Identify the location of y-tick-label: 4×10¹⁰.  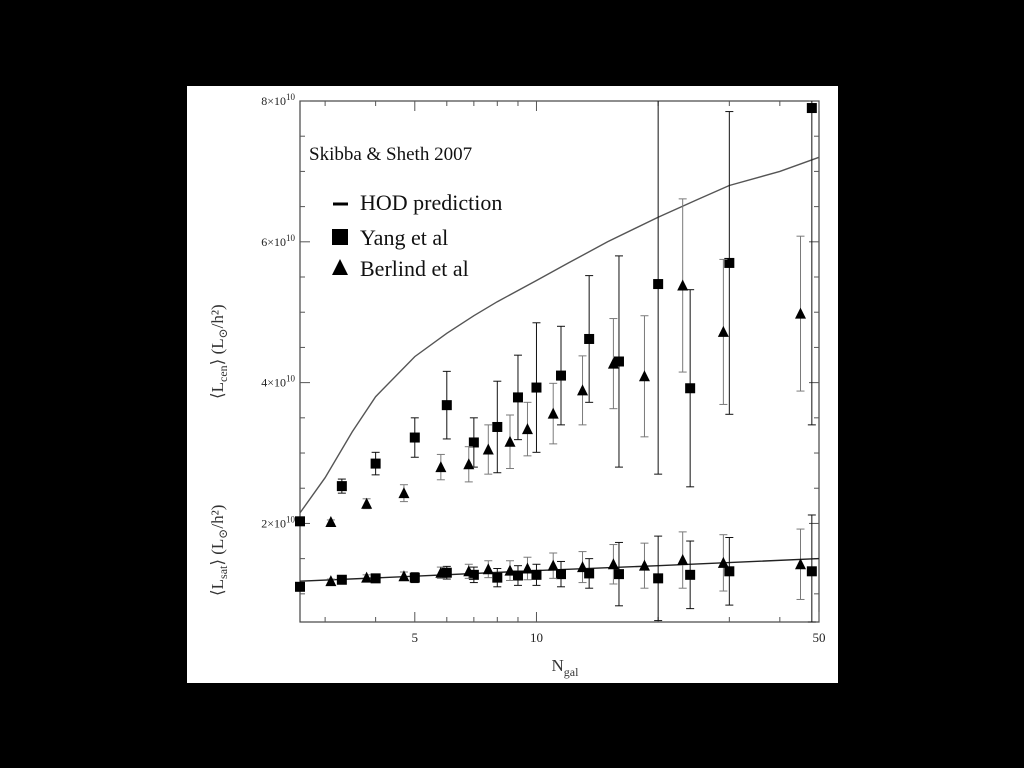
(278, 382).